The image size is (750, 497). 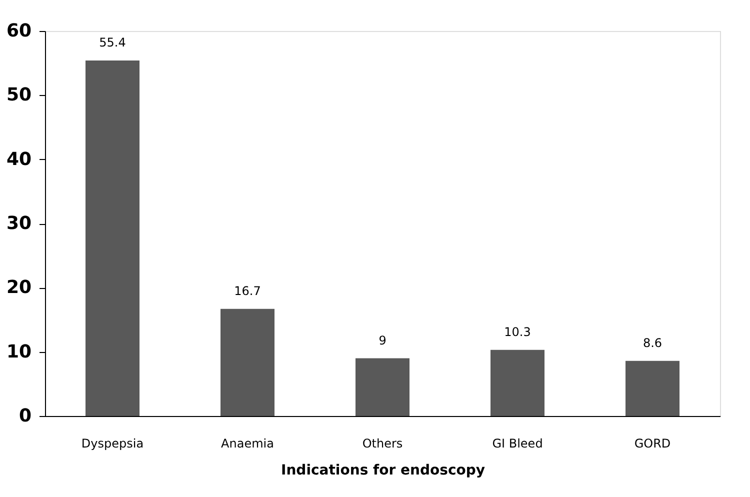 What do you see at coordinates (19, 159) in the screenshot?
I see `y-tick-label: 40` at bounding box center [19, 159].